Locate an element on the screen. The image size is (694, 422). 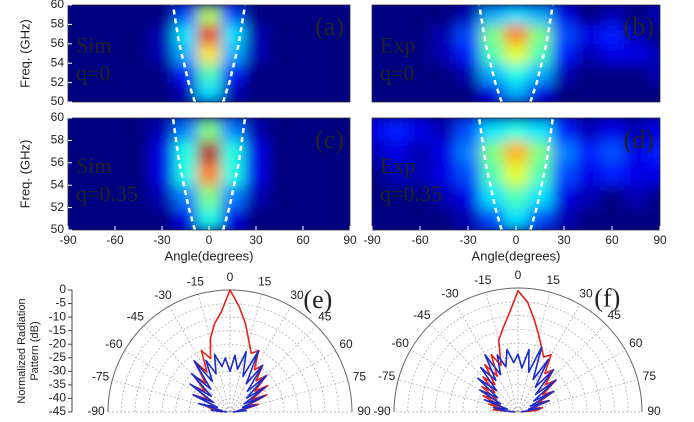
panel-label: (b) is located at coordinates (639, 26).